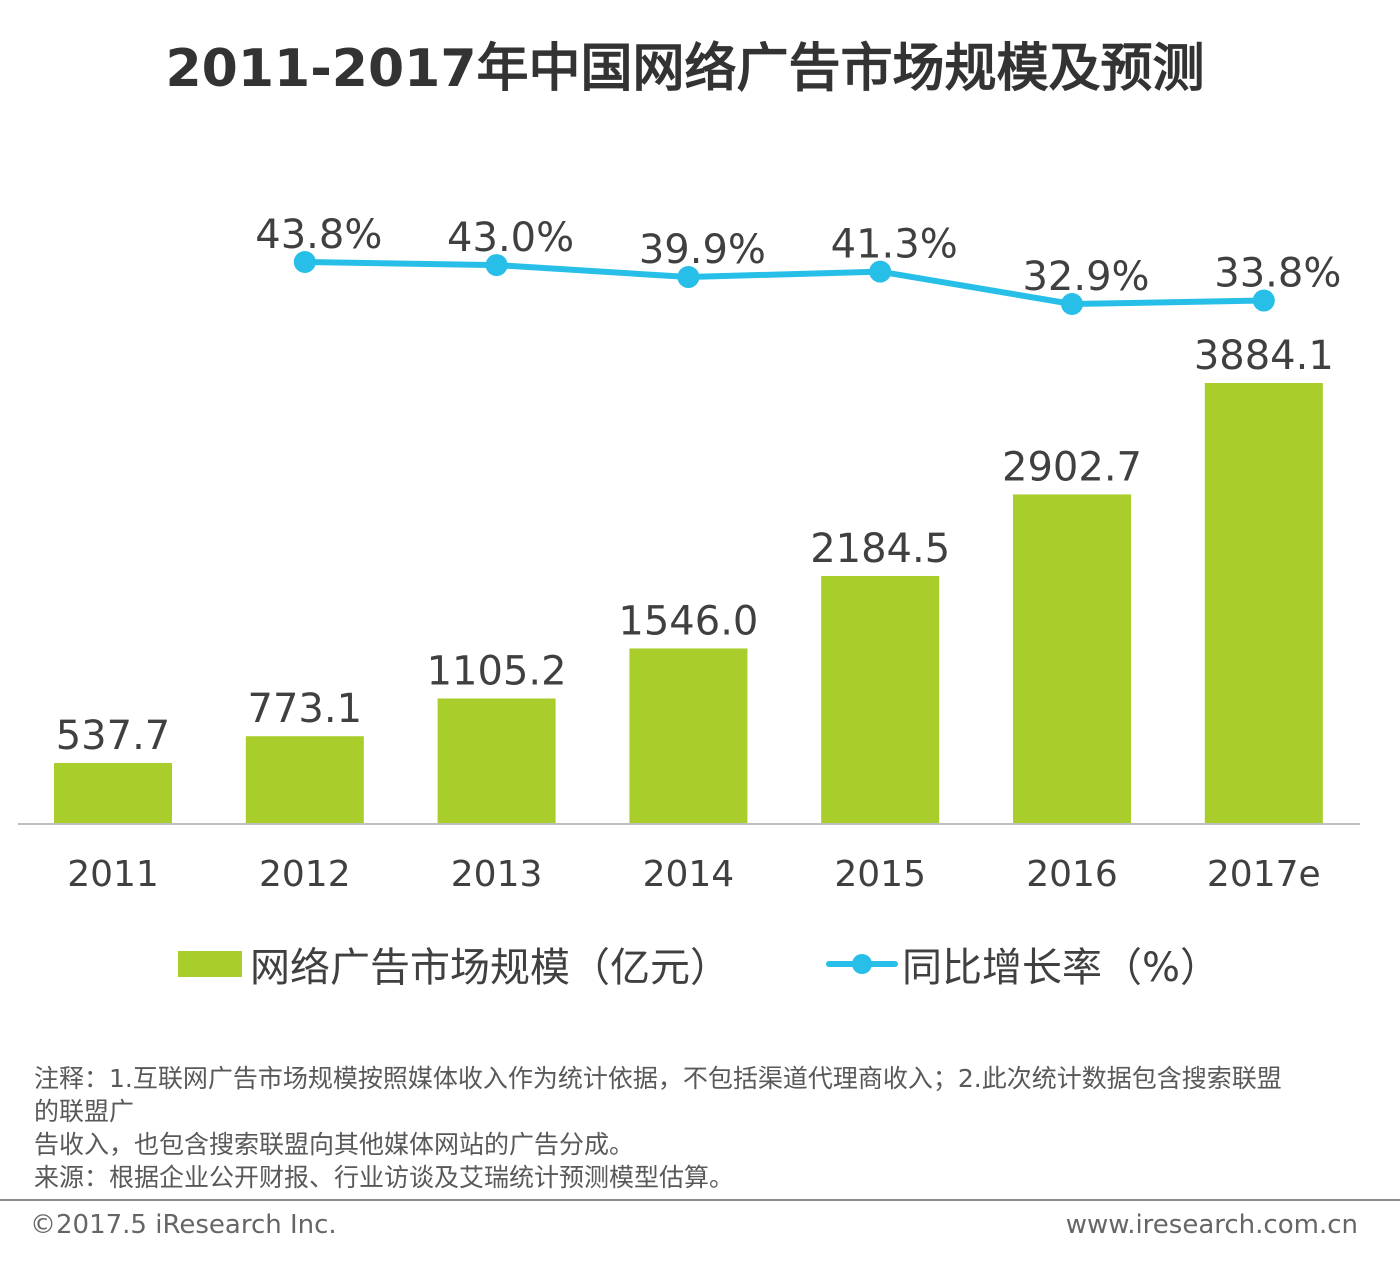 The image size is (1400, 1269). I want to click on footer-divider, so click(700, 1200).